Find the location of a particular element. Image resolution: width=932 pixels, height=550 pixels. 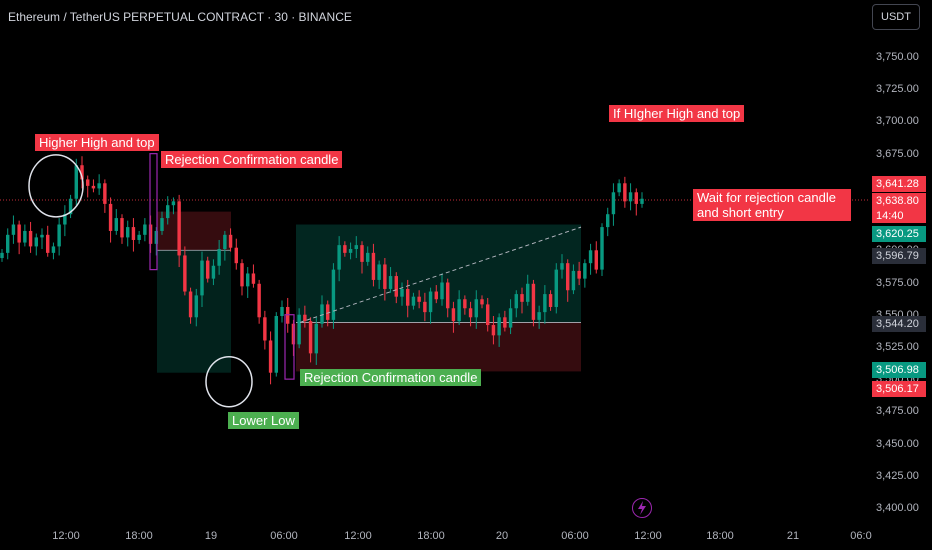

higher-high-label-right: If HIgher High and top is located at coordinates (677, 113).